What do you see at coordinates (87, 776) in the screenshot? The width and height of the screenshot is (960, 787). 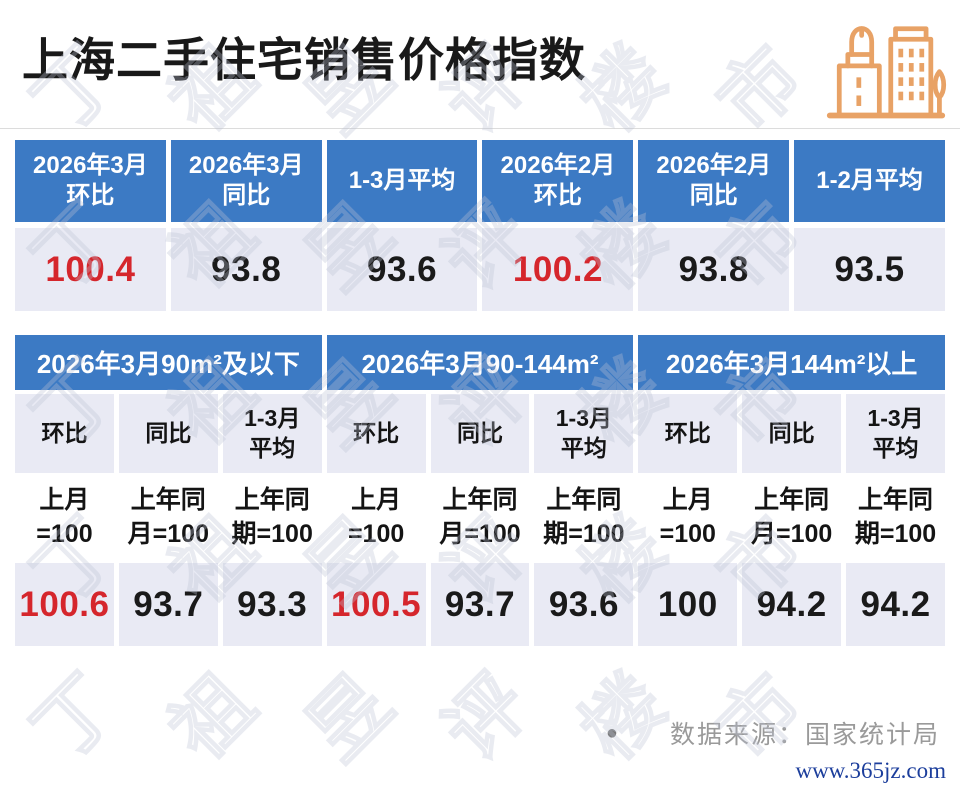 I see `watermark-char: 丁` at bounding box center [87, 776].